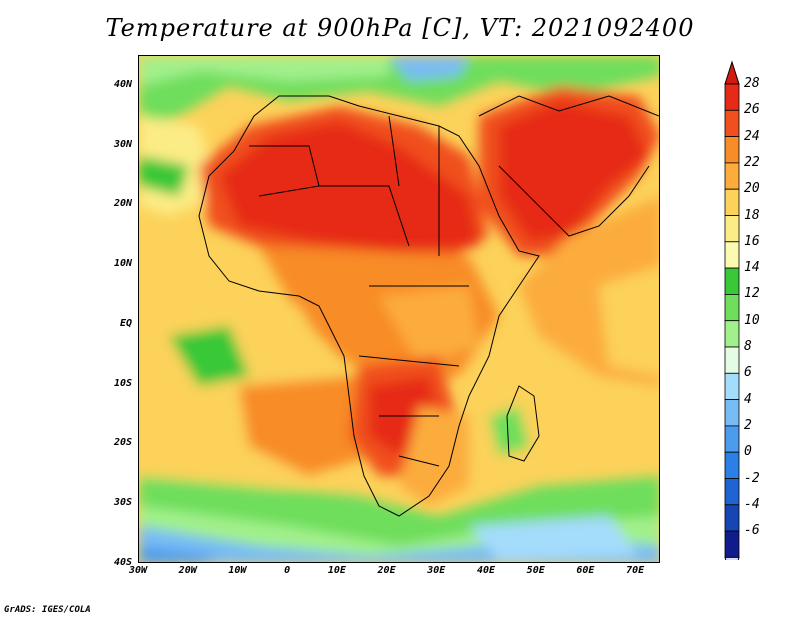 Image resolution: width=800 pixels, height=618 pixels. I want to click on colorbar, so click(732, 310).